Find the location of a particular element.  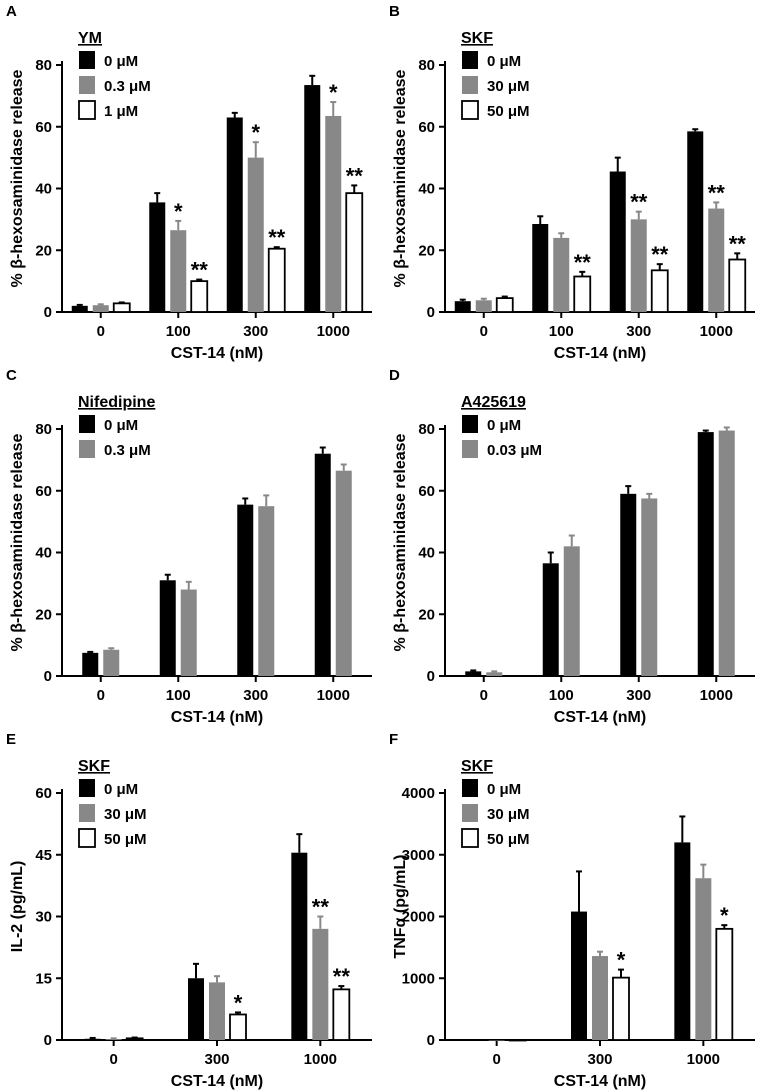

panel-letter: B is located at coordinates (394, 11).